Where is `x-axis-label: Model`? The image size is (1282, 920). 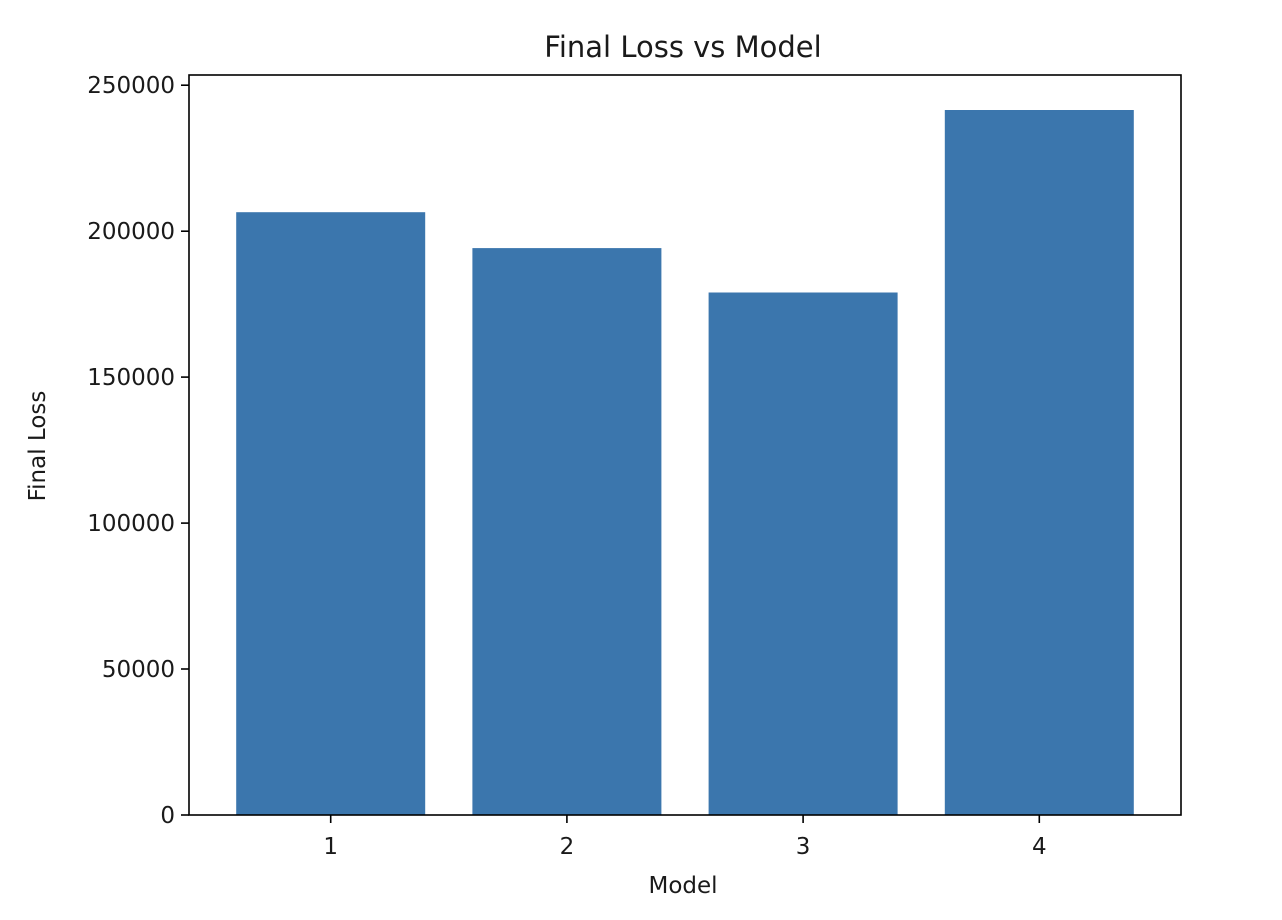 x-axis-label: Model is located at coordinates (682, 886).